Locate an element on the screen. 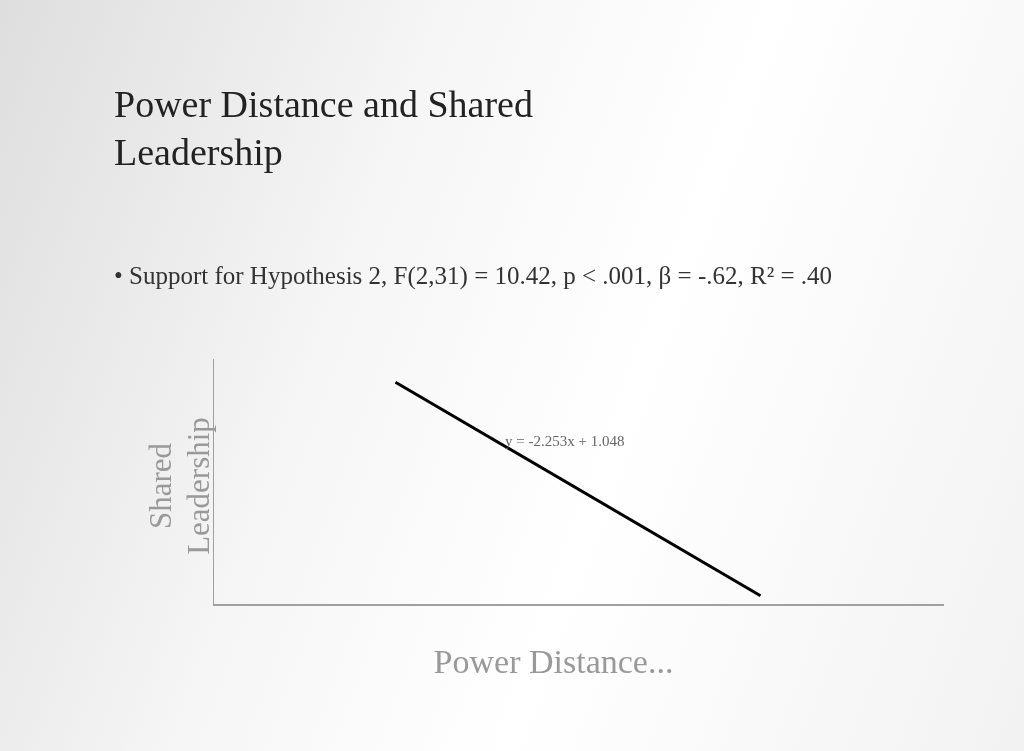  chart-subtitle: • Support for Hypothesis 2, F(2,31) = 10.42, p < .001, β = -.62, R² = .40 is located at coordinates (473, 276).